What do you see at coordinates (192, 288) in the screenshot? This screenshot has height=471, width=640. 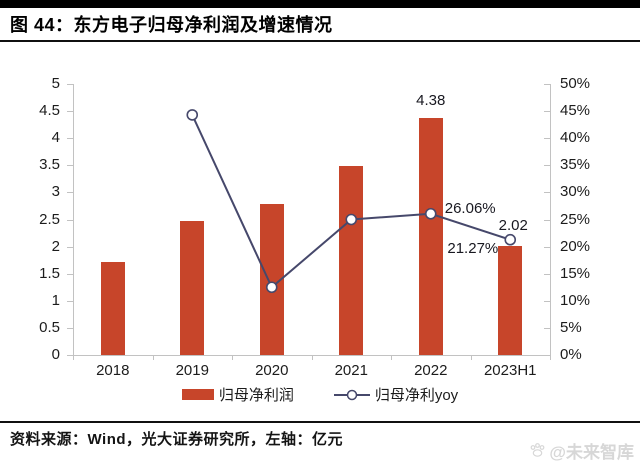 I see `bar-2019` at bounding box center [192, 288].